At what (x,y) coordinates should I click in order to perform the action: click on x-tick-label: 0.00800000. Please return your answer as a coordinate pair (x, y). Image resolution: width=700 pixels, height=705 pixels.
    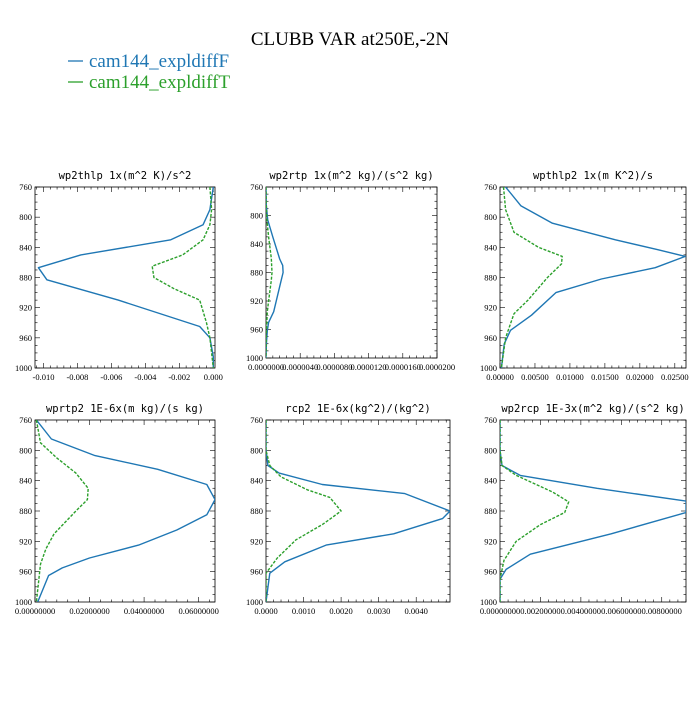
    Looking at the image, I should click on (662, 611).